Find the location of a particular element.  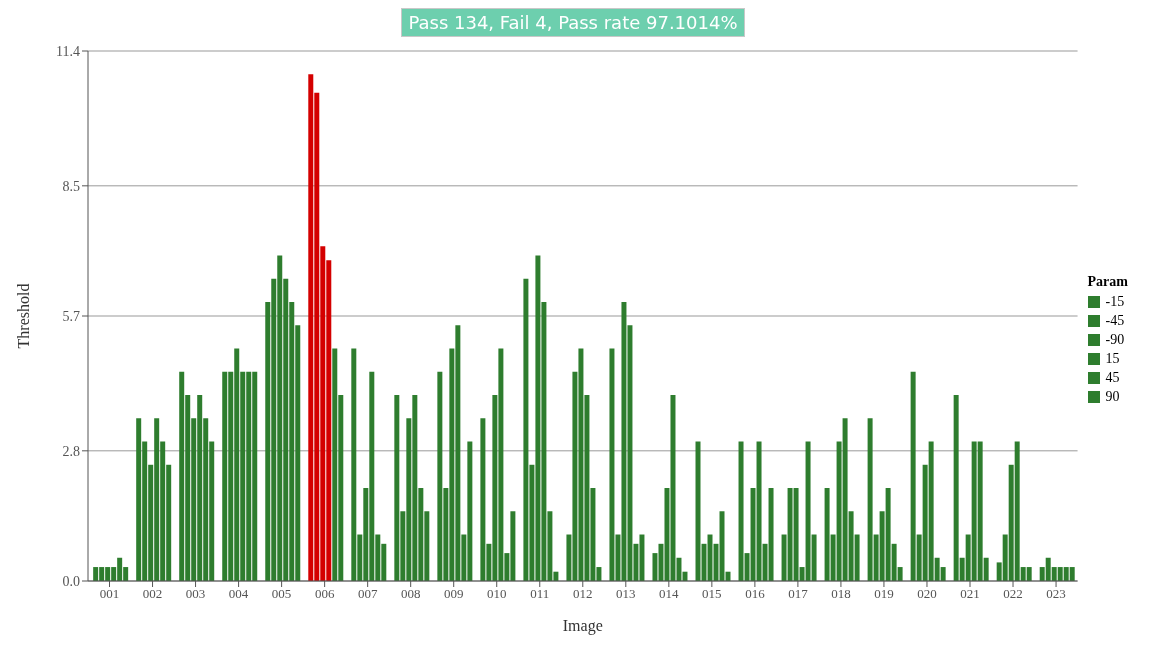

legend-label: 90 is located at coordinates (1112, 397).